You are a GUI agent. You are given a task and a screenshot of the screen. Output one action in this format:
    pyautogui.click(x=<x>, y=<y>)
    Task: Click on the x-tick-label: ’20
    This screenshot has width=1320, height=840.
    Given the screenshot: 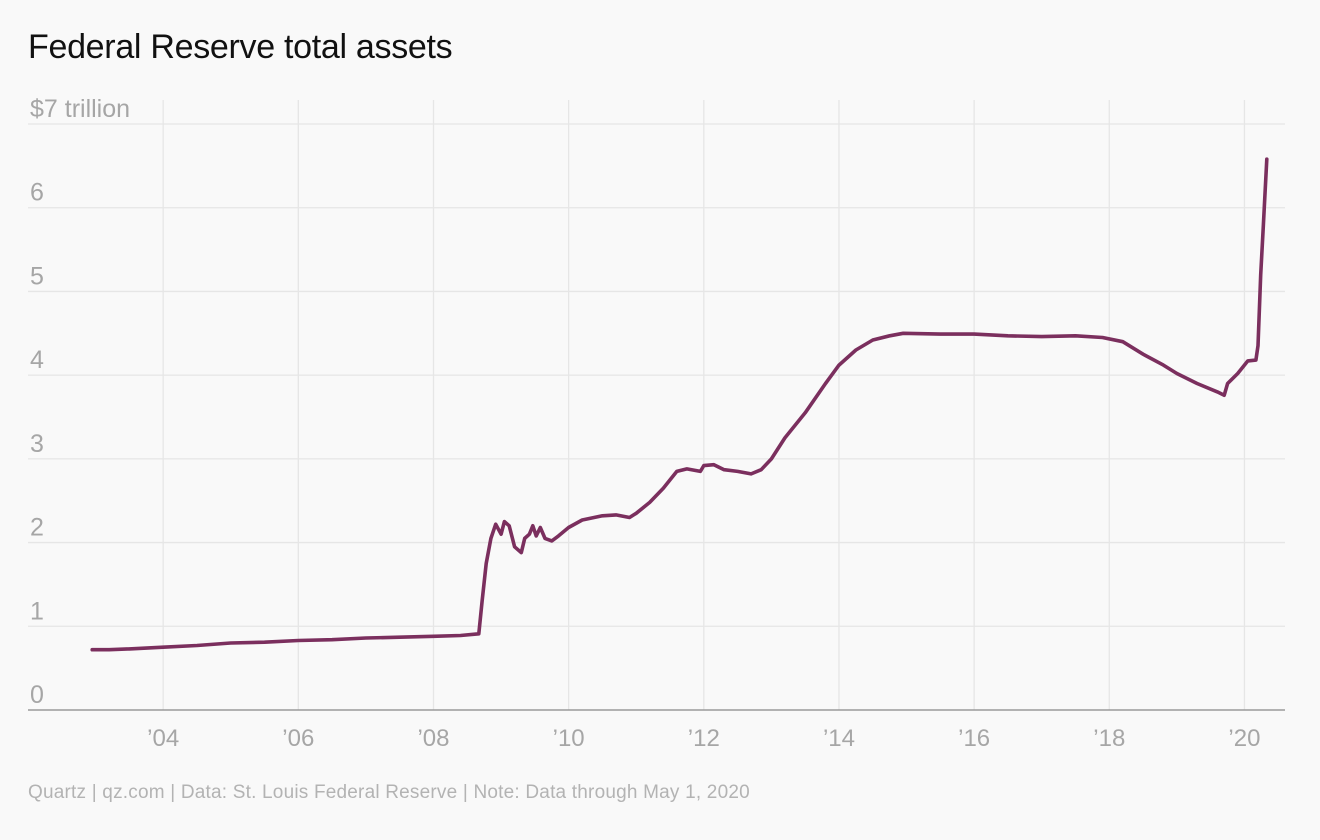 What is the action you would take?
    pyautogui.click(x=1244, y=738)
    